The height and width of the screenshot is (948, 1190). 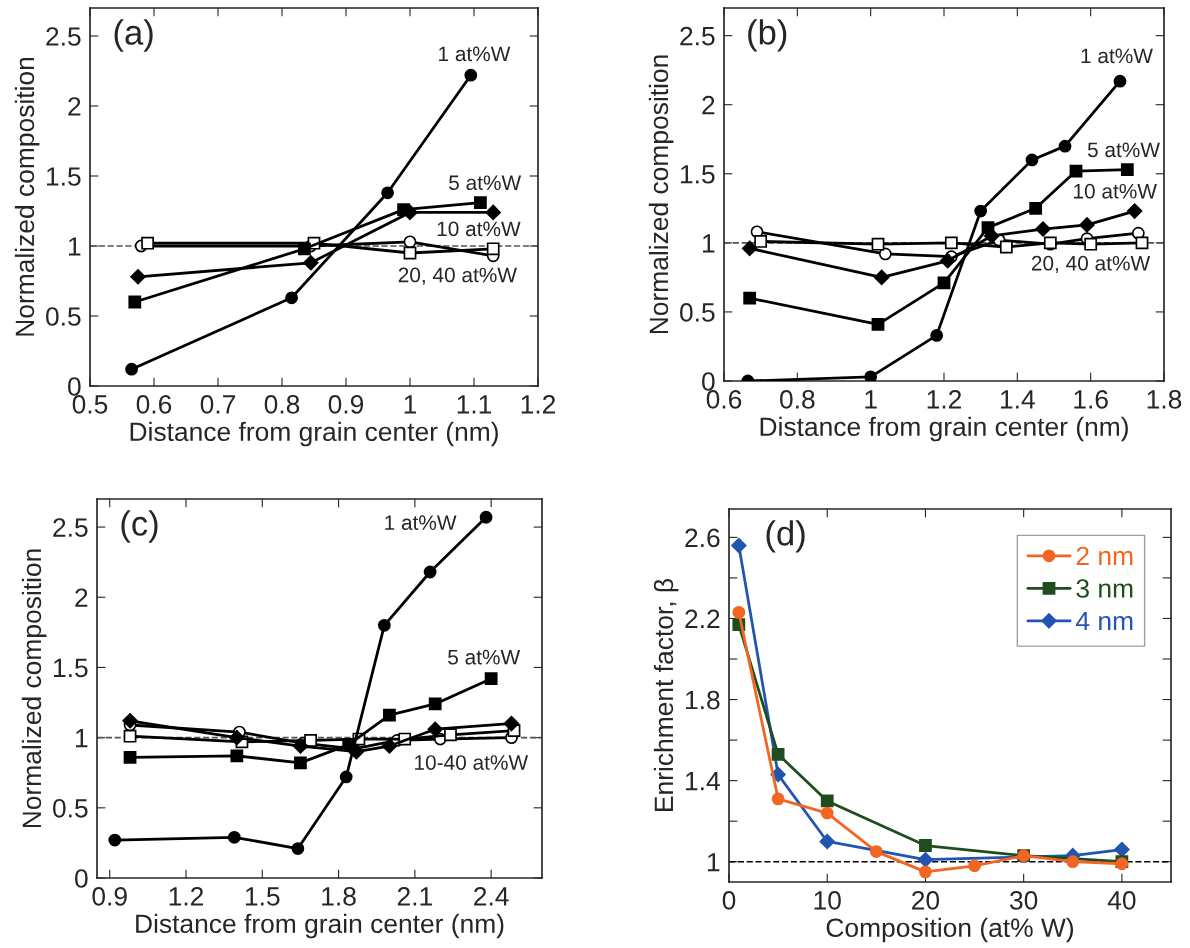 What do you see at coordinates (1121, 900) in the screenshot?
I see `x-tick-label: 40` at bounding box center [1121, 900].